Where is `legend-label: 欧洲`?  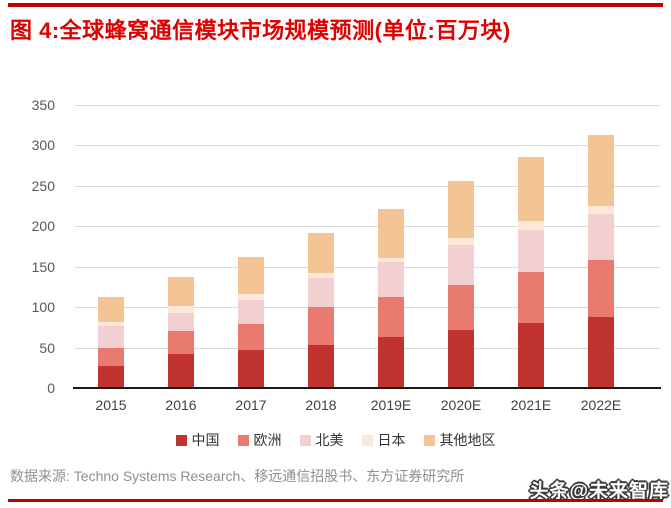 legend-label: 欧洲 is located at coordinates (267, 440).